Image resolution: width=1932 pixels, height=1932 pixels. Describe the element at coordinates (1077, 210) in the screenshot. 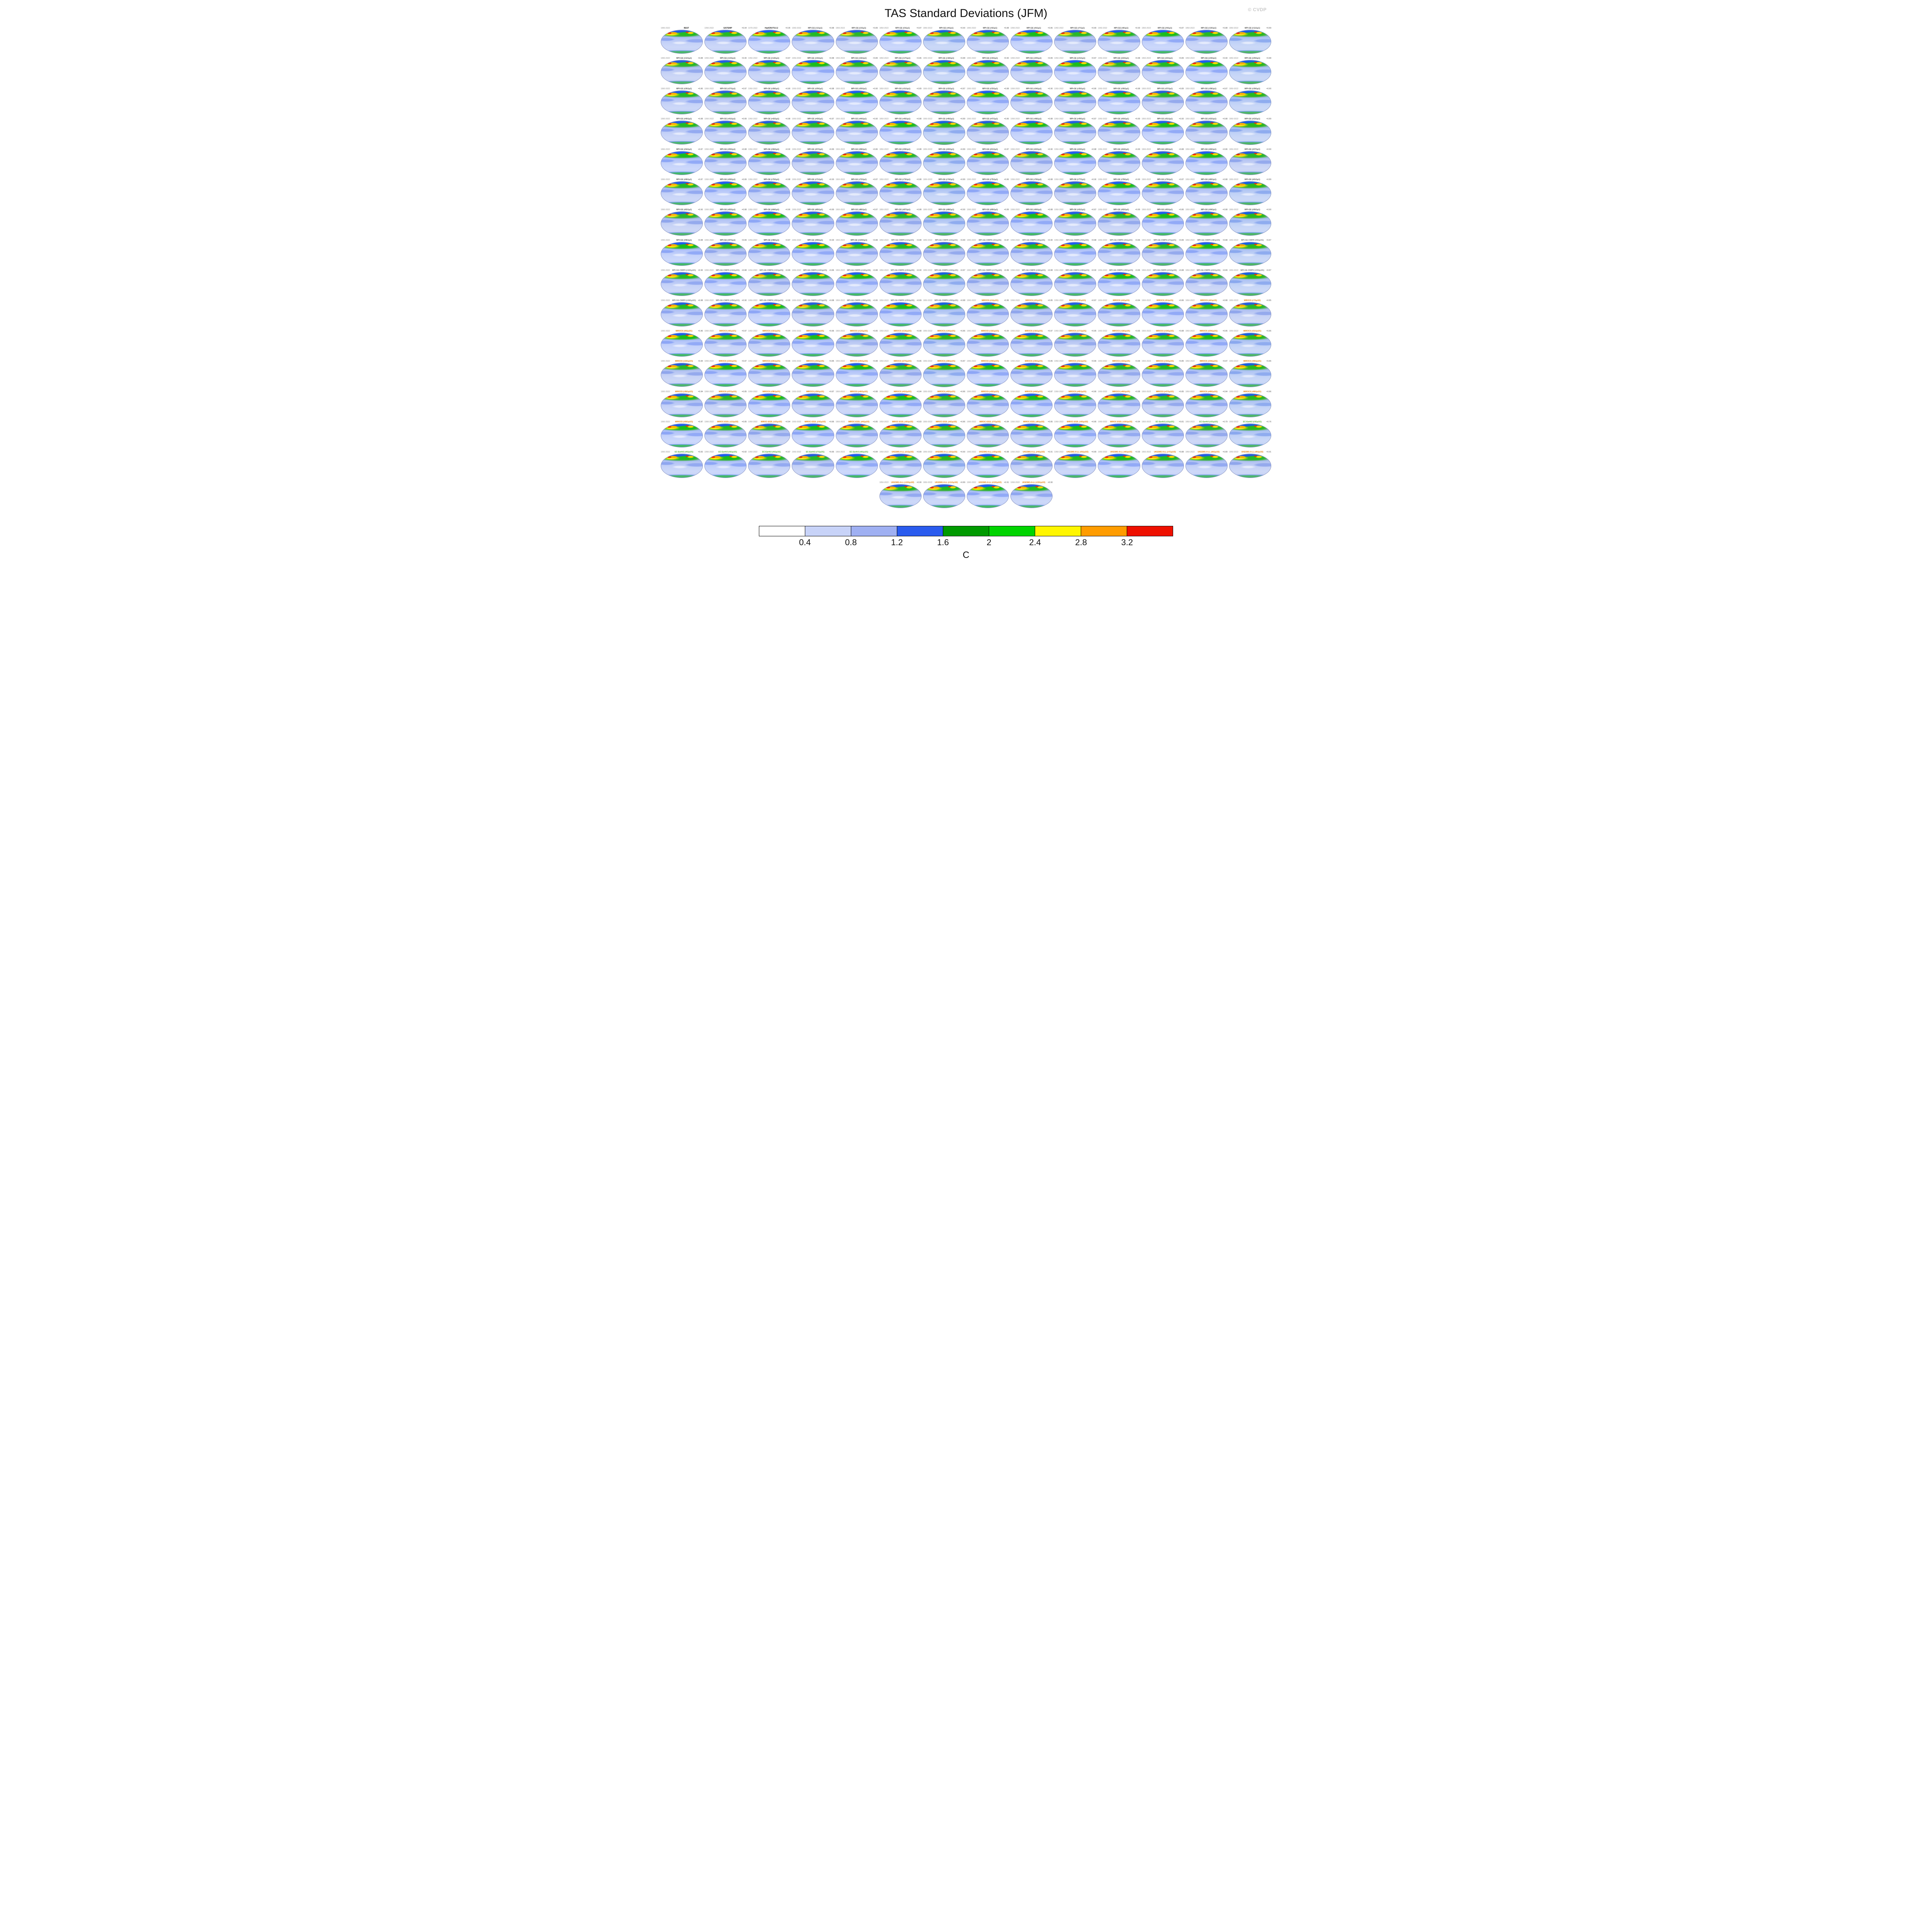

I see `map-model-label: MPI-GE (r91i1p1)` at that location.